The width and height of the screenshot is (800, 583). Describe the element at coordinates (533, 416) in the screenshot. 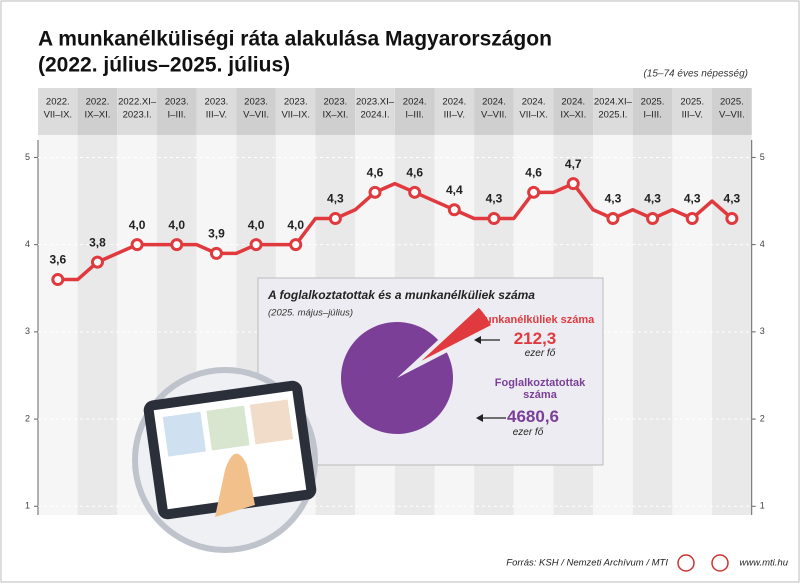

I see `data-label: 4680,6` at that location.